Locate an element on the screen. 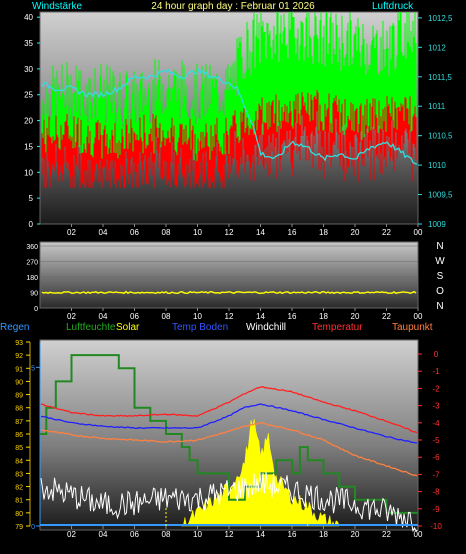 The width and height of the screenshot is (466, 554). temperature-line is located at coordinates (229, 410).